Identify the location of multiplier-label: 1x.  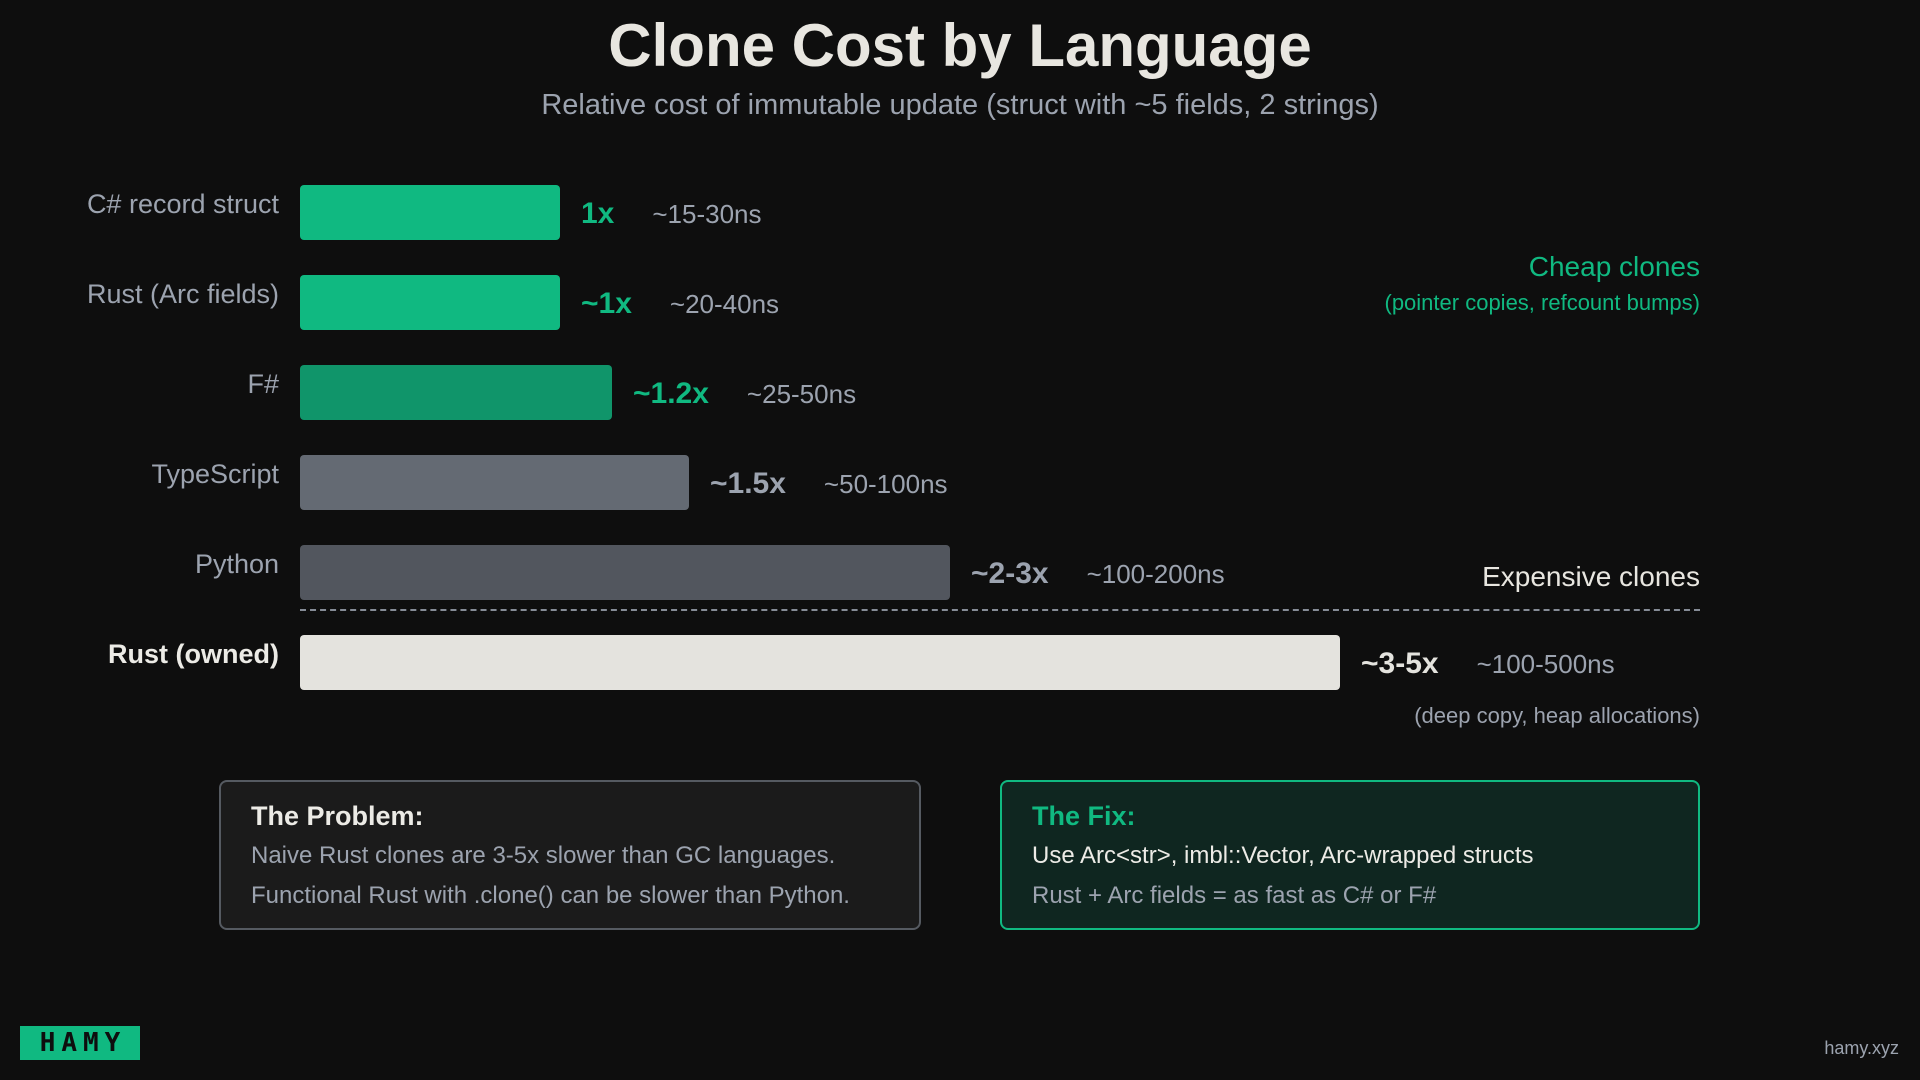
(598, 213).